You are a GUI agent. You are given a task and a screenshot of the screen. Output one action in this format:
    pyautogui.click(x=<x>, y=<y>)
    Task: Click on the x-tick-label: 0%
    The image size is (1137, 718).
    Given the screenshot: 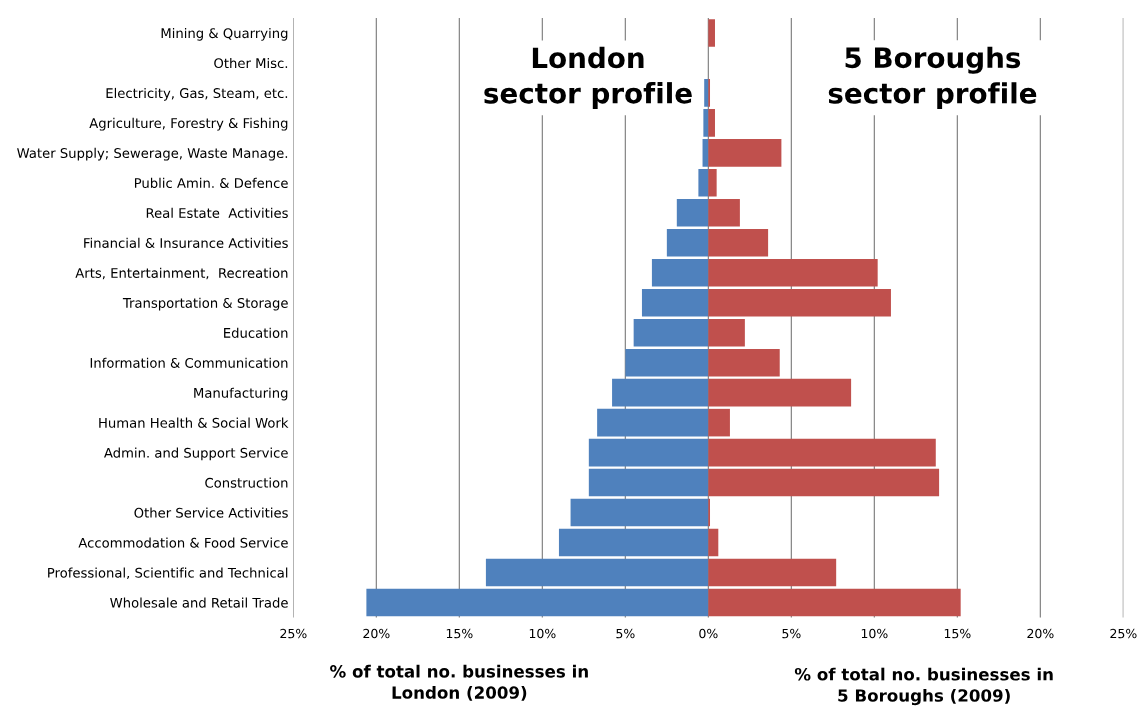 What is the action you would take?
    pyautogui.click(x=708, y=633)
    